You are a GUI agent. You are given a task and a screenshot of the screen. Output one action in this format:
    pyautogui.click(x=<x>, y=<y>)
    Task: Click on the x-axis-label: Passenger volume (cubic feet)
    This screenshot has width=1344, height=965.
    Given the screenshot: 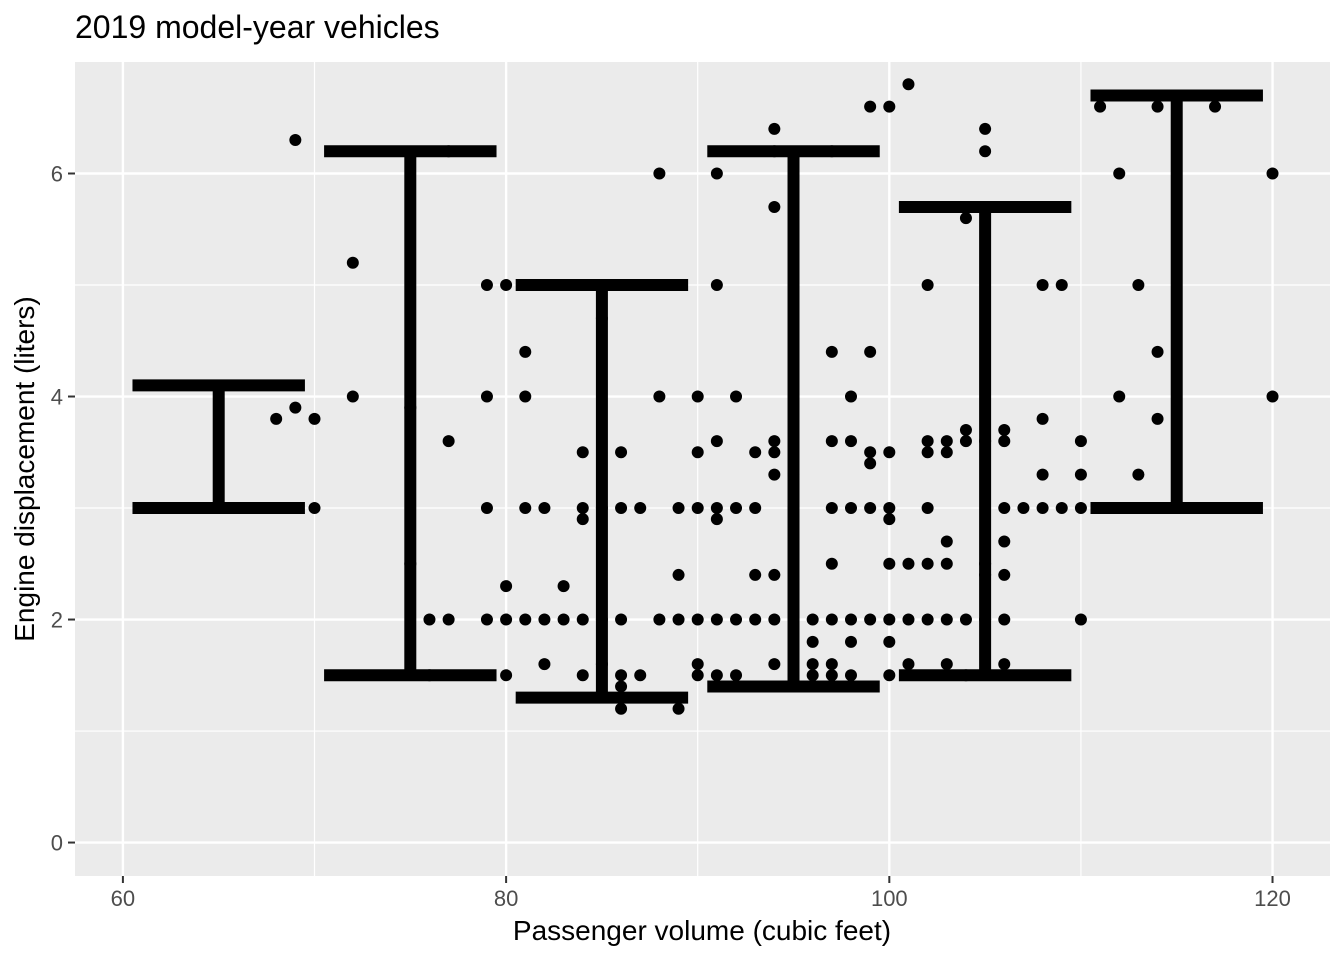 What is the action you would take?
    pyautogui.click(x=702, y=930)
    